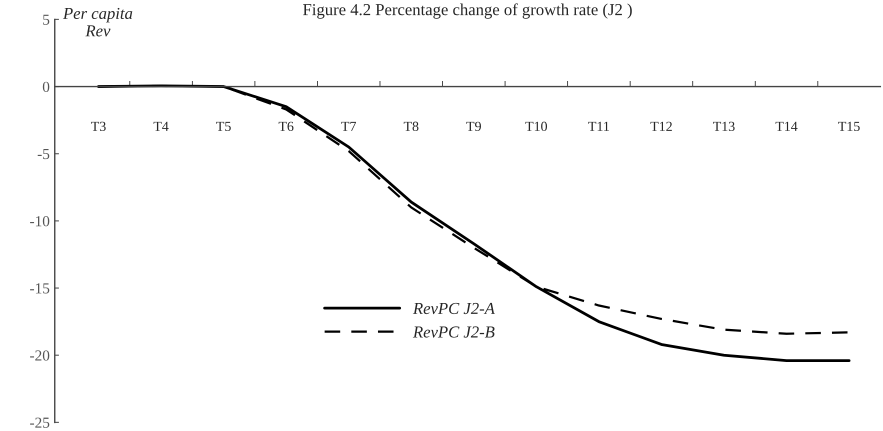  Describe the element at coordinates (44, 154) in the screenshot. I see `y-tick-label: -5` at that location.